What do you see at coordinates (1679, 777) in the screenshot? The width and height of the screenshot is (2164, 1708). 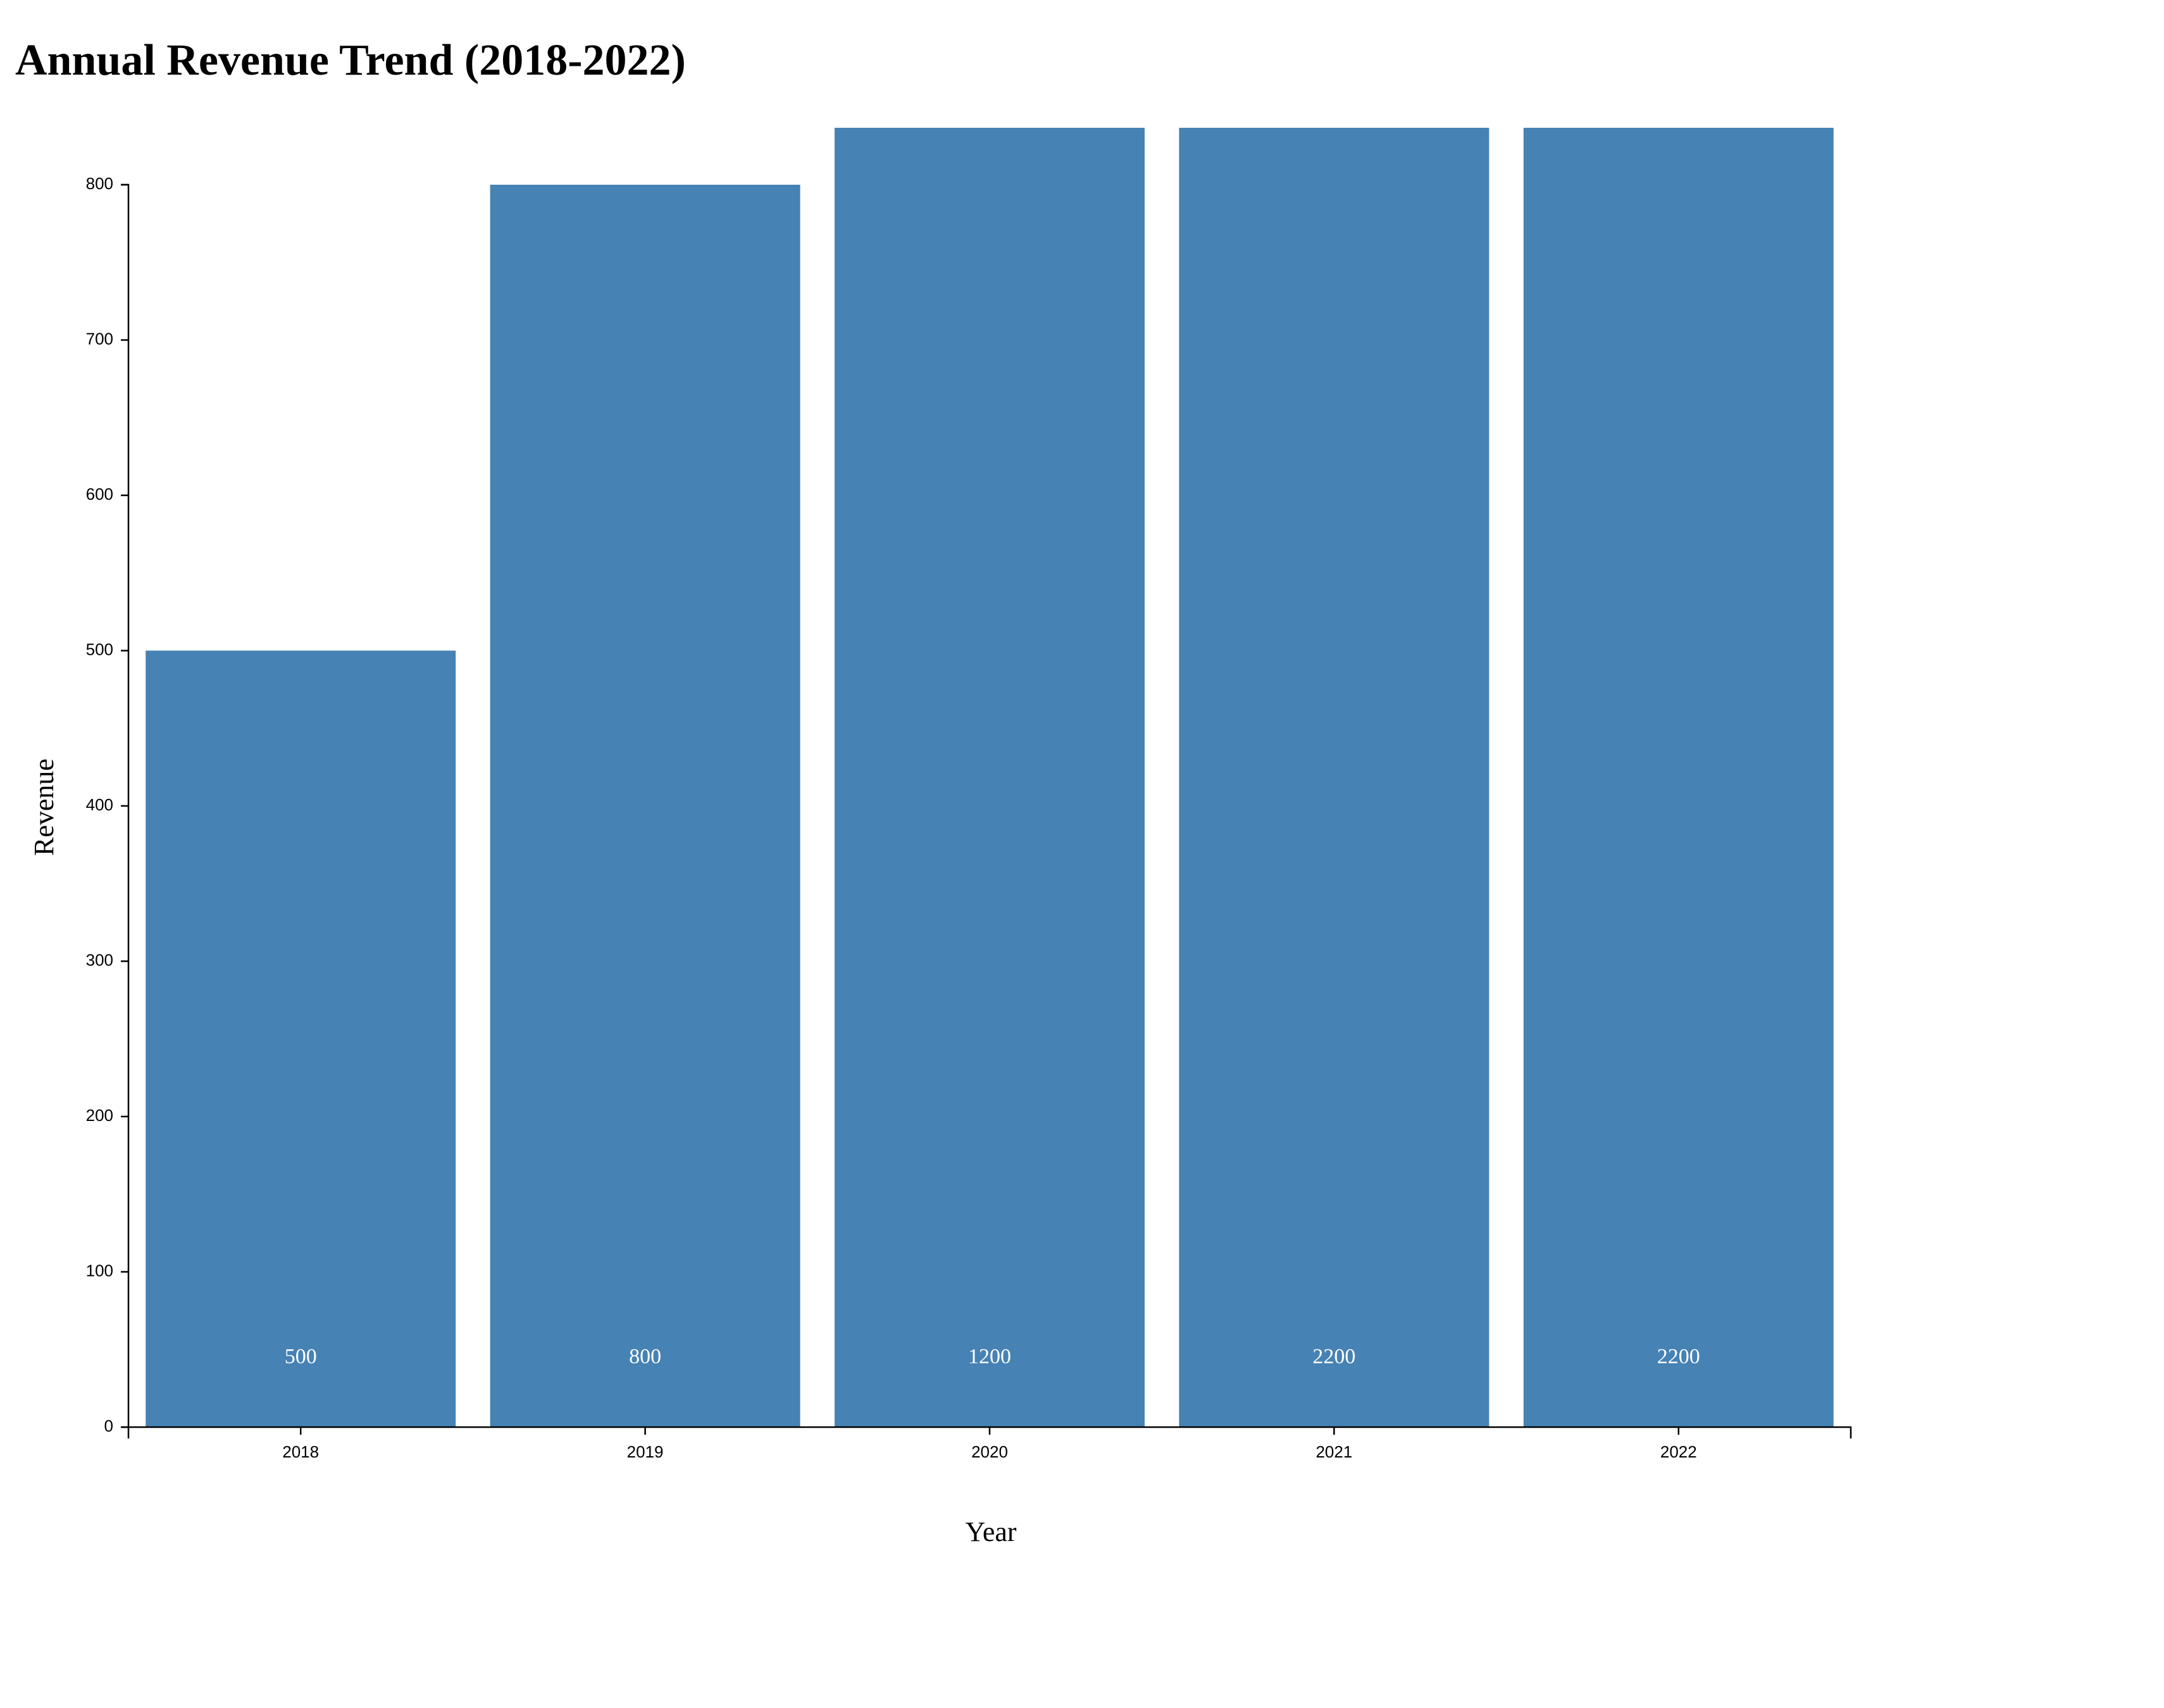 I see `bar-2022` at bounding box center [1679, 777].